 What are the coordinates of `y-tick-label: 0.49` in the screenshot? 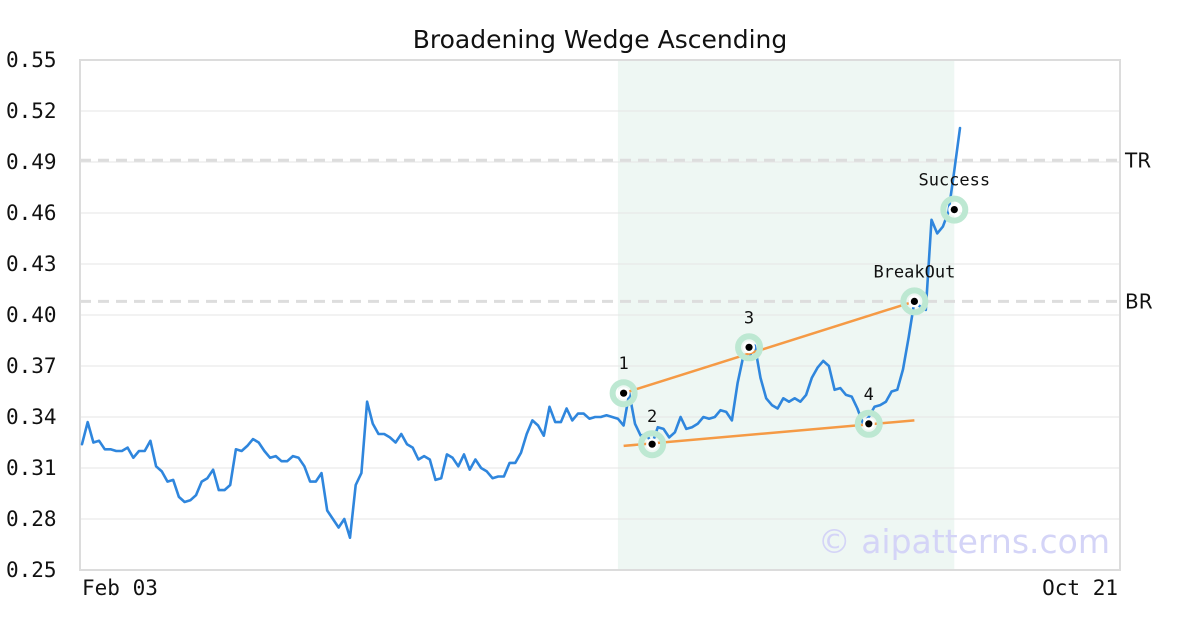 It's located at (31, 162).